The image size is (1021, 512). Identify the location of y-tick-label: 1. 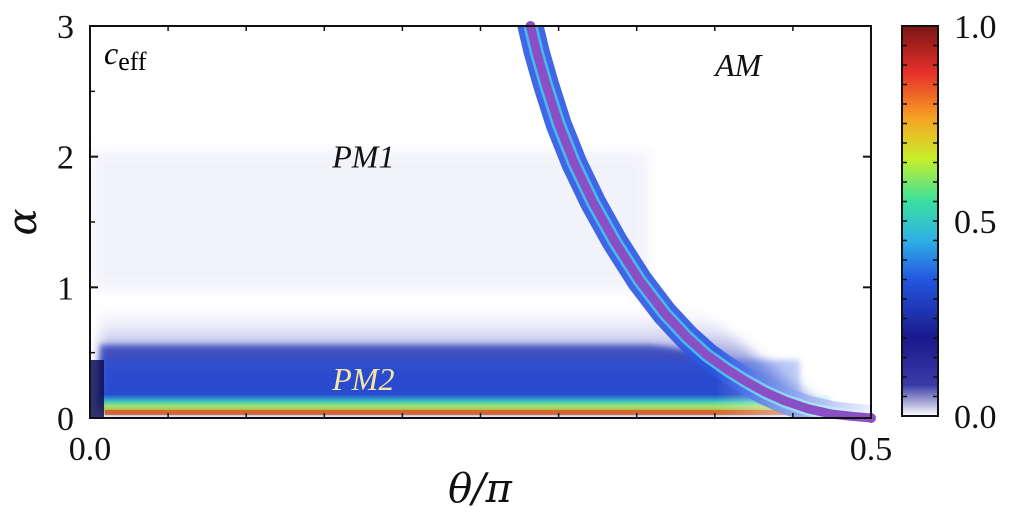
(65, 288).